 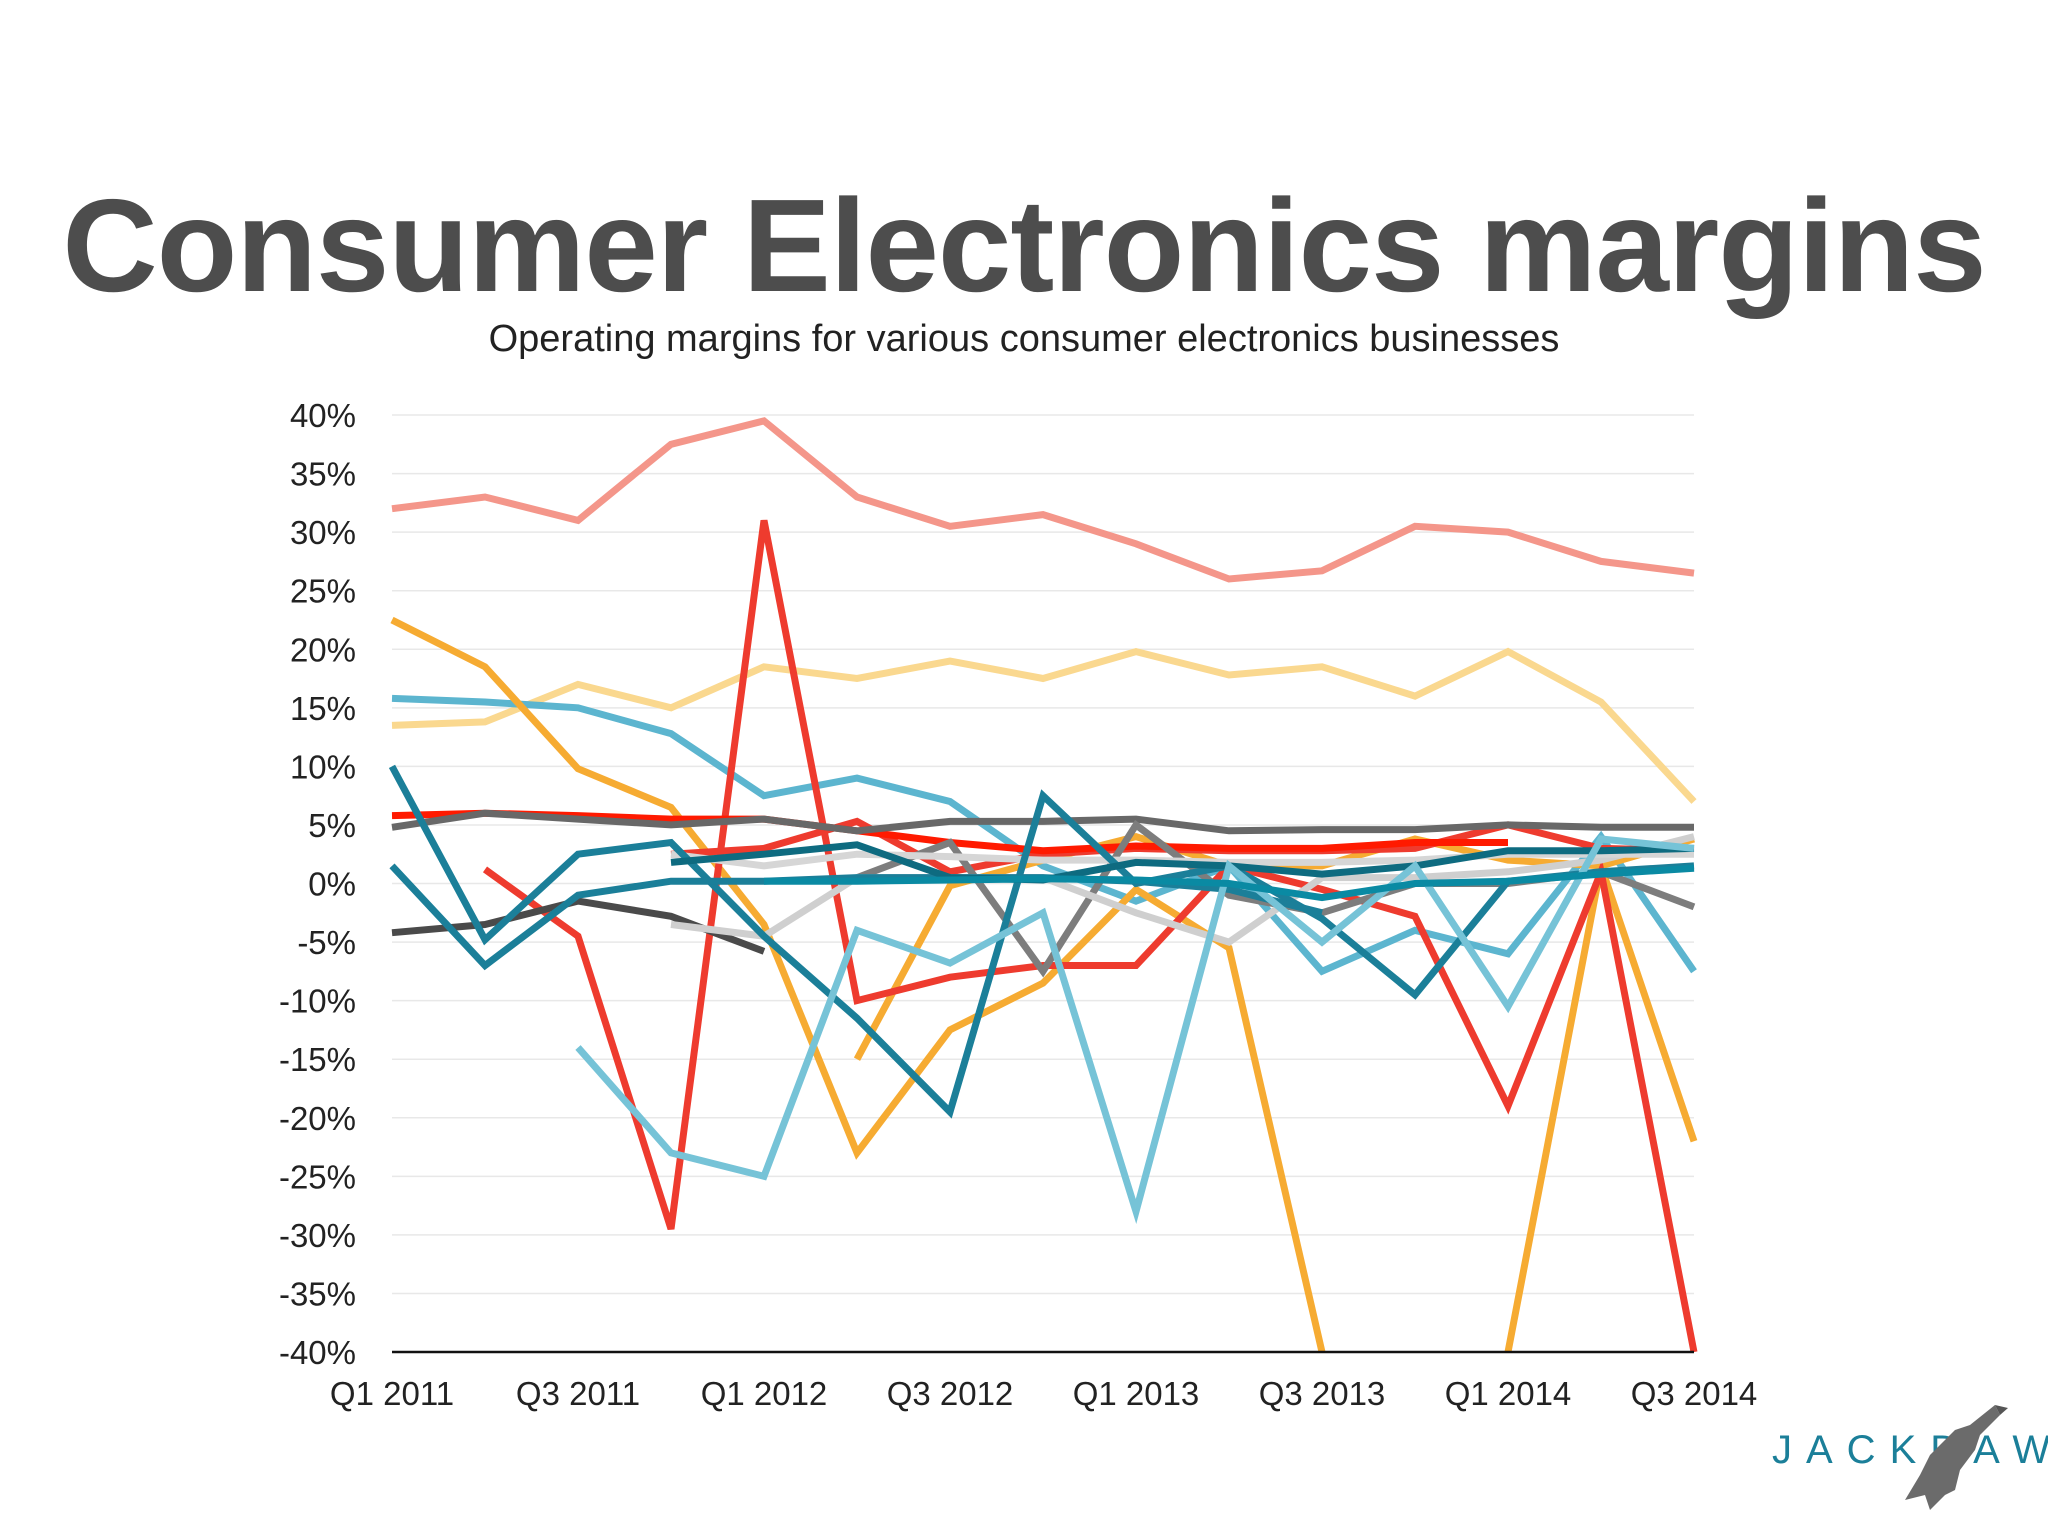 I want to click on y-tick-label: -40%, so click(x=317, y=1352).